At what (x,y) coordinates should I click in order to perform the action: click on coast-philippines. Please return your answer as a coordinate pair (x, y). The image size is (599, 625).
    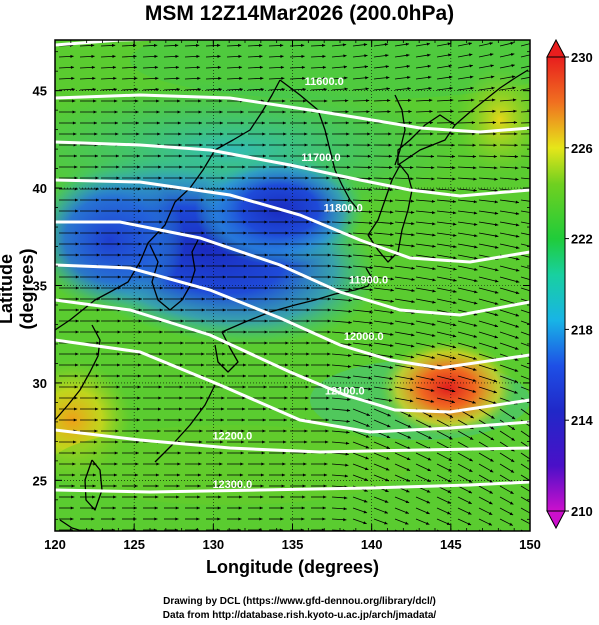
    Looking at the image, I should click on (71, 525).